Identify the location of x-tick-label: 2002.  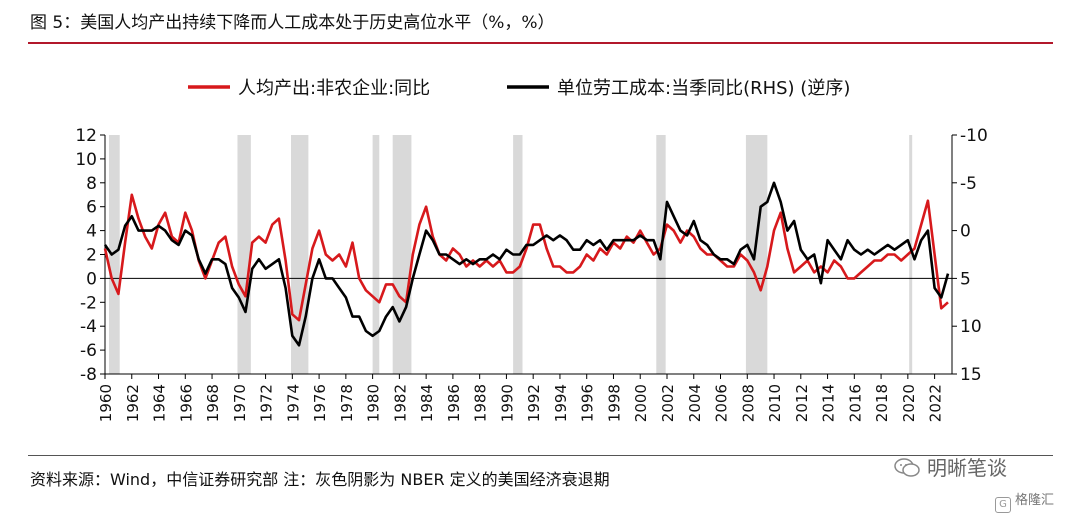
(668, 403).